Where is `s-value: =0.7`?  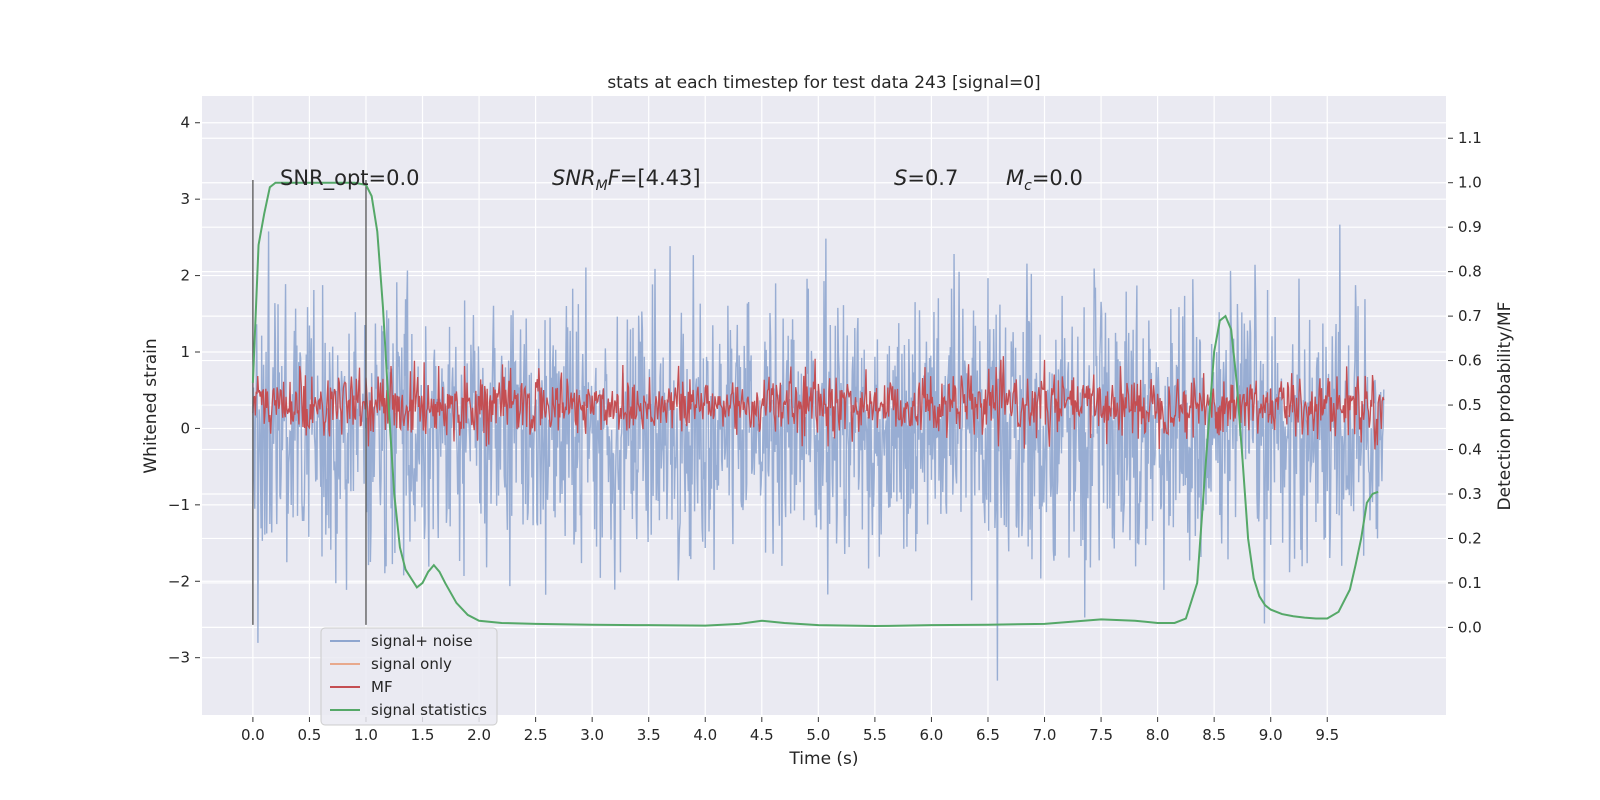 s-value: =0.7 is located at coordinates (932, 178).